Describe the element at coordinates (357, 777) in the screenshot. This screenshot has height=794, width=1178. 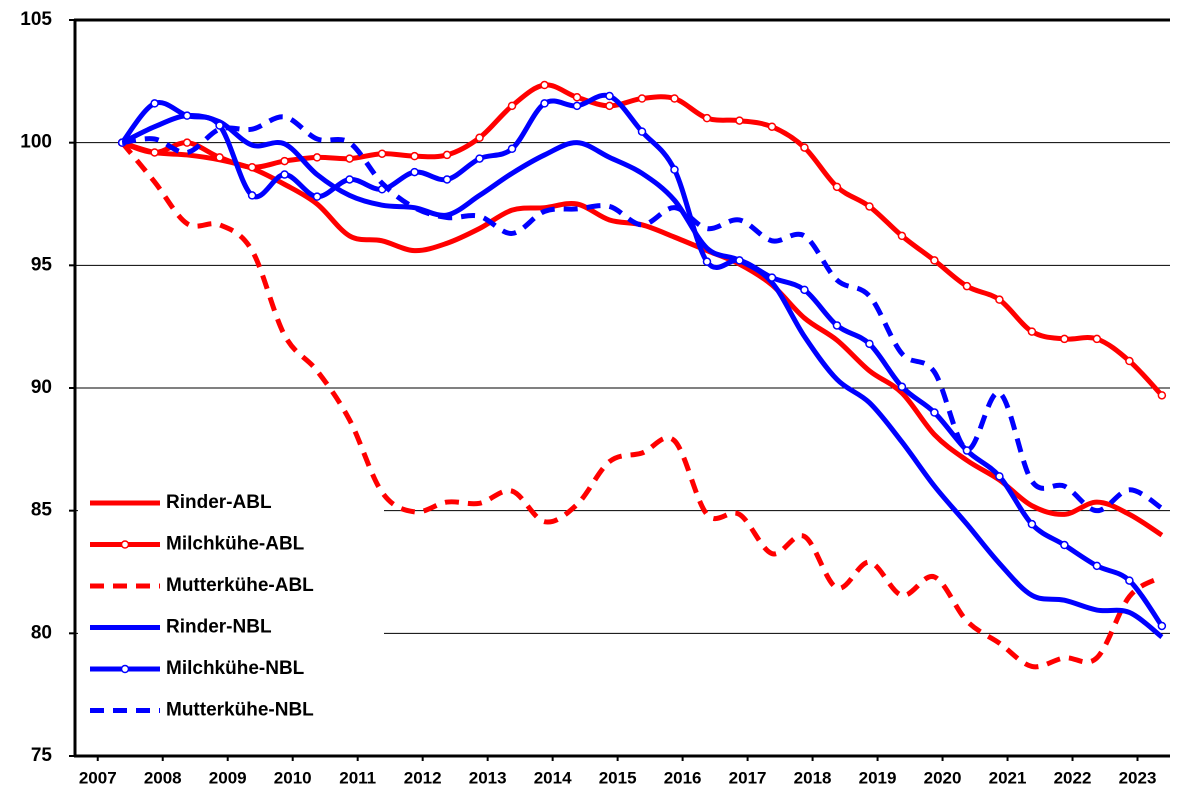
I see `x-tick-label: 2011` at that location.